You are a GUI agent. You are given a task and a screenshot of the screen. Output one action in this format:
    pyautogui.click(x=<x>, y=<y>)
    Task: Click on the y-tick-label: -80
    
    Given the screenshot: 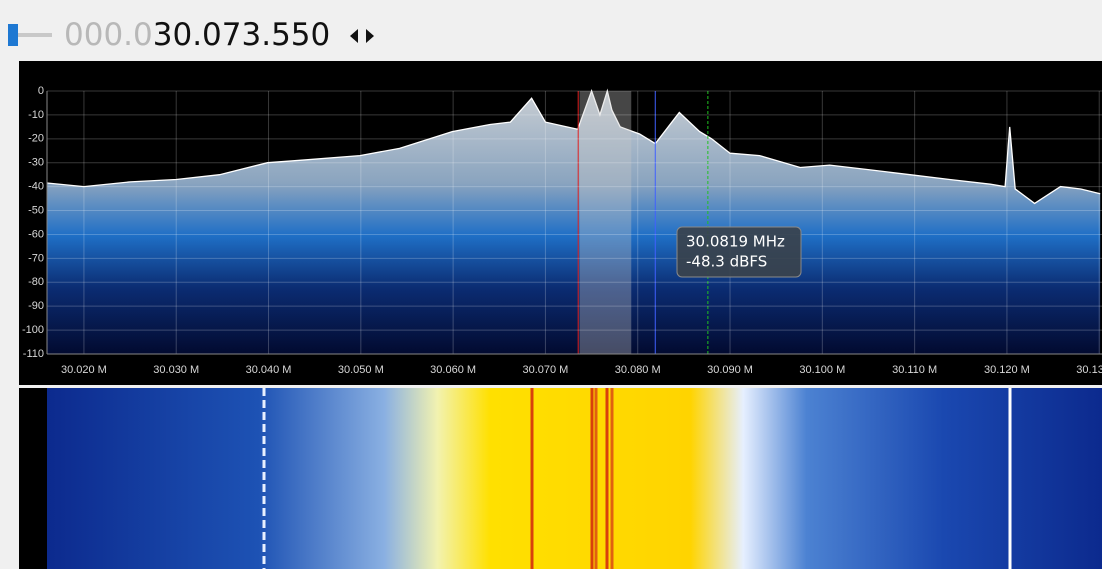 What is the action you would take?
    pyautogui.click(x=36, y=282)
    